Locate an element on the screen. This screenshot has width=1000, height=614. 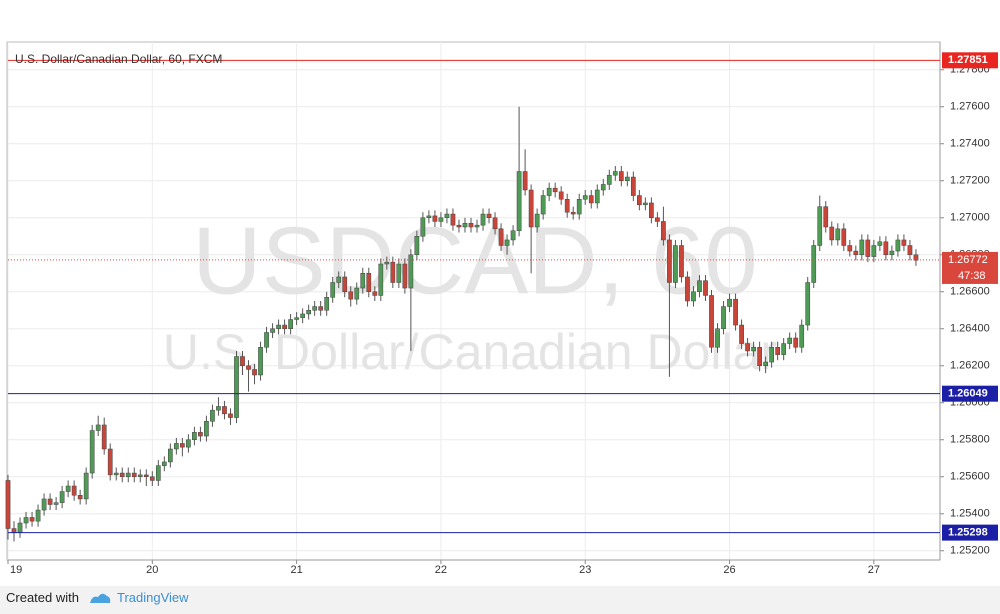
y-tick-label: 1.25800 is located at coordinates (970, 440).